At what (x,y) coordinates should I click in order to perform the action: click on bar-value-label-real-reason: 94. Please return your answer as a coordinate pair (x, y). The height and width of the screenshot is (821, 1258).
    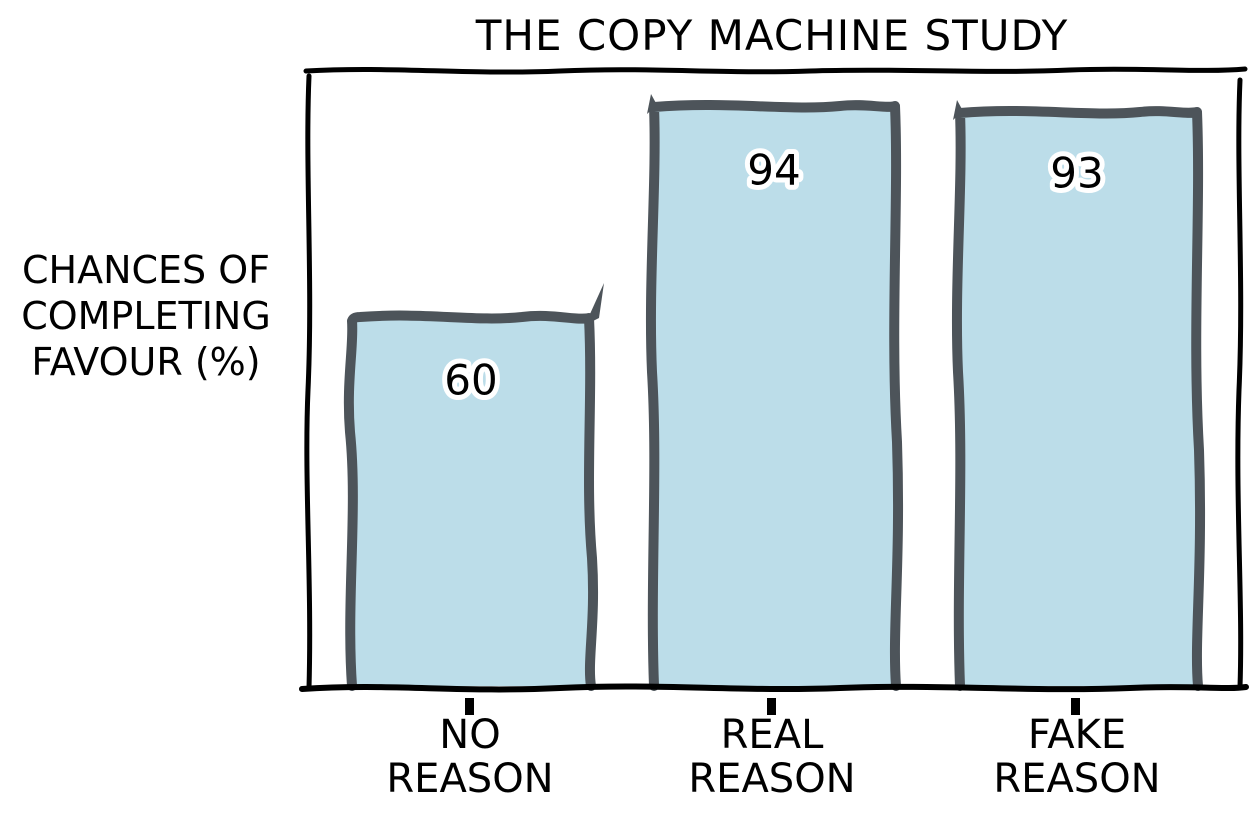
    Looking at the image, I should click on (773, 170).